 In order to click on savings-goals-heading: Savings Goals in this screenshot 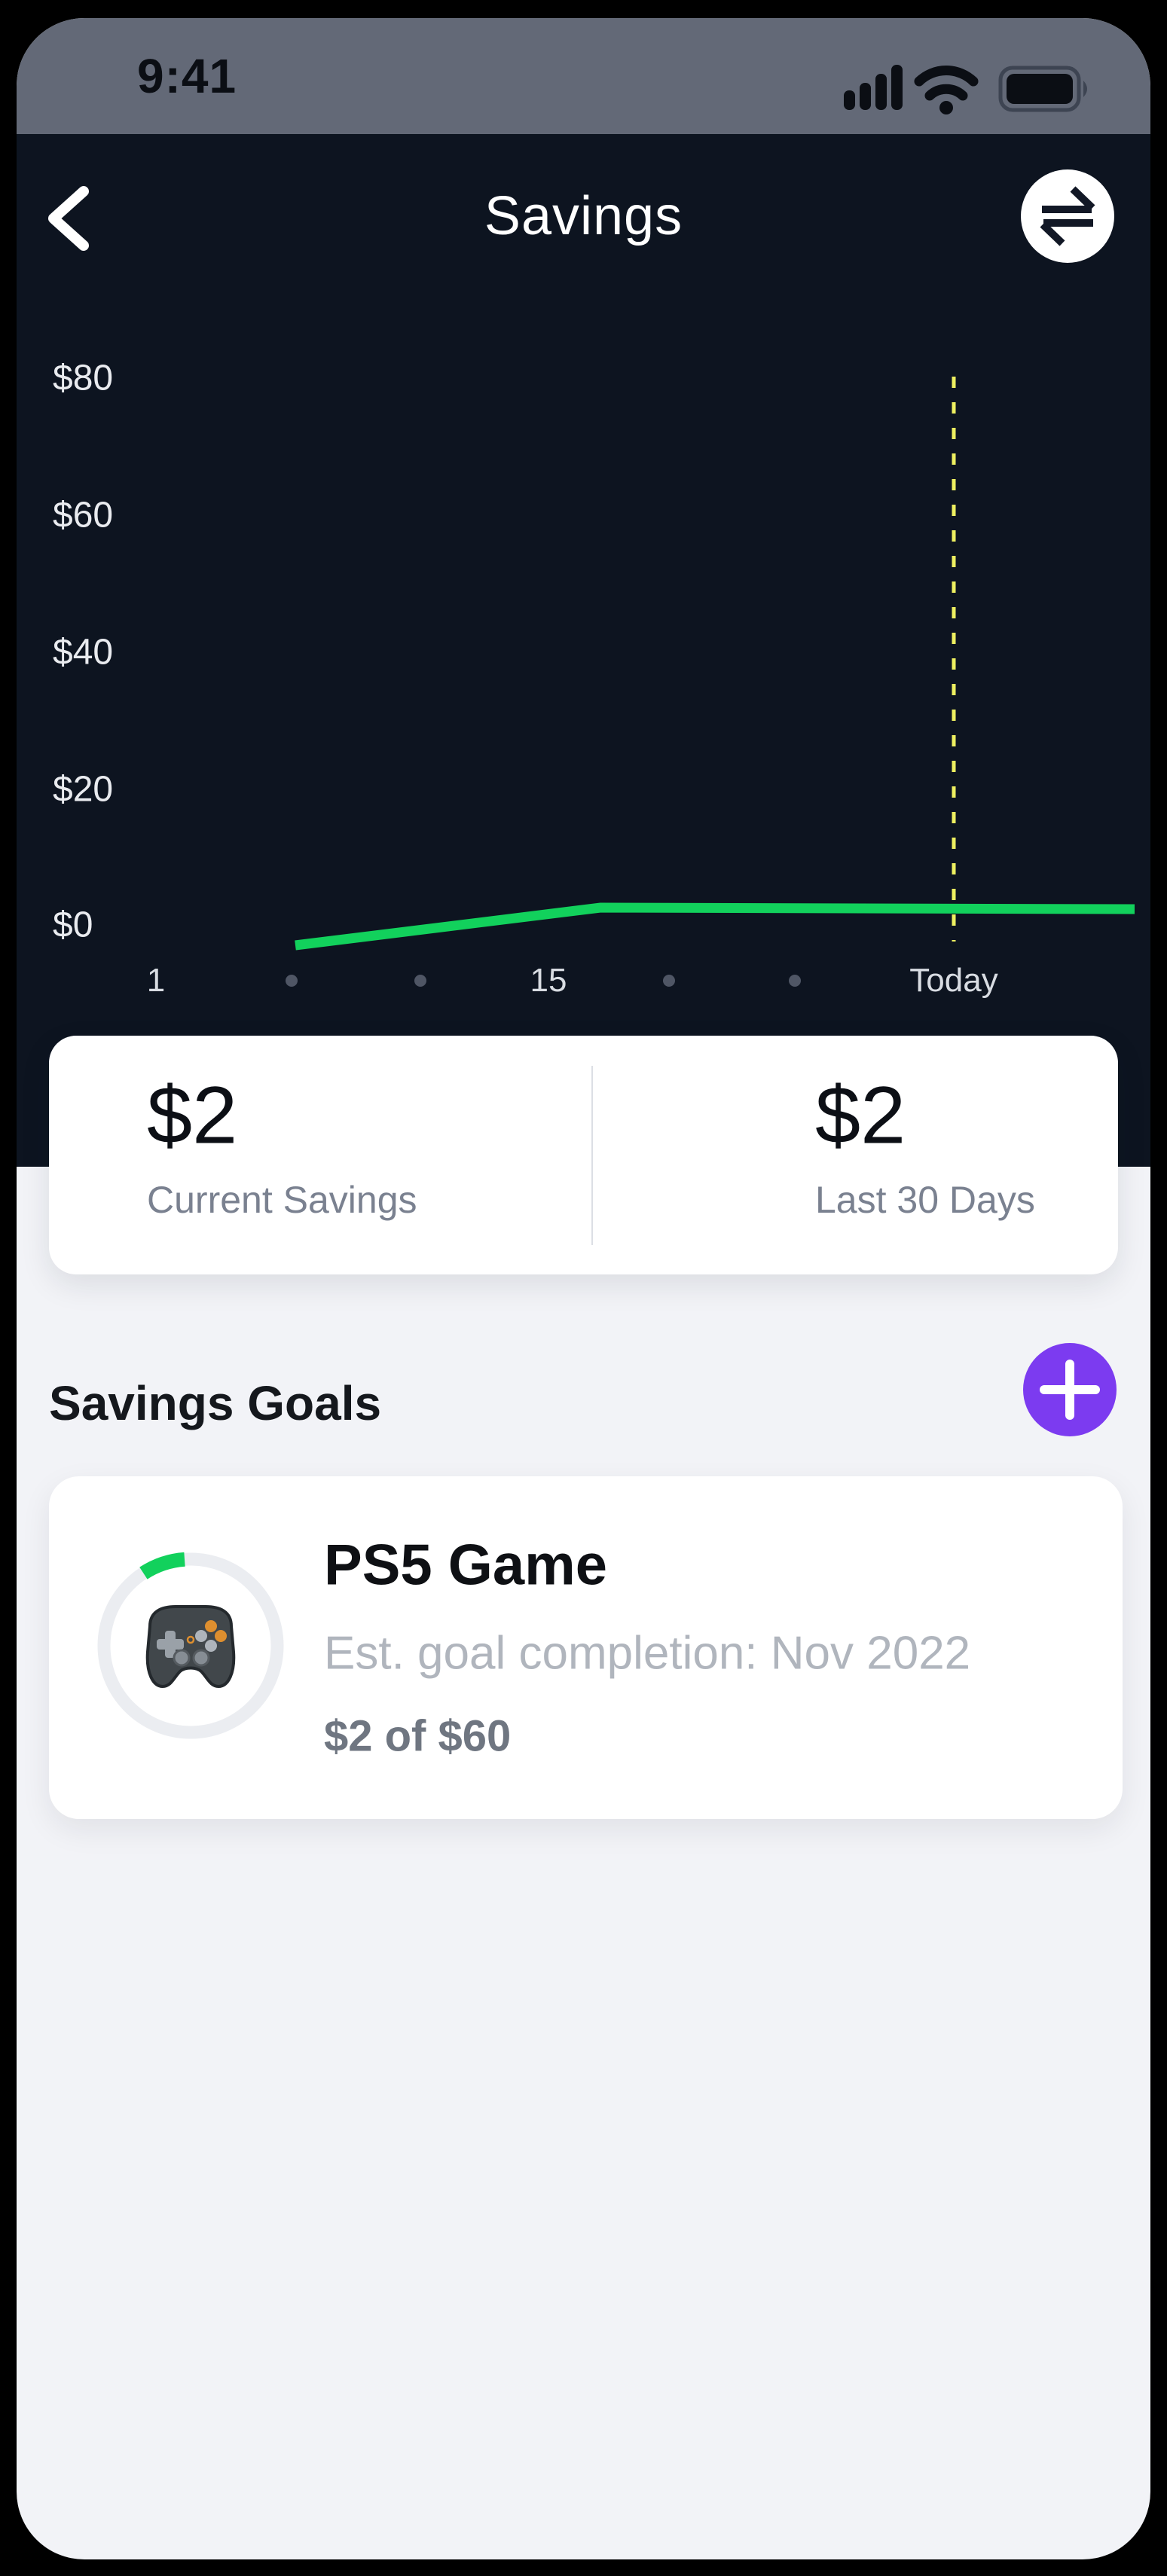, I will do `click(216, 1403)`.